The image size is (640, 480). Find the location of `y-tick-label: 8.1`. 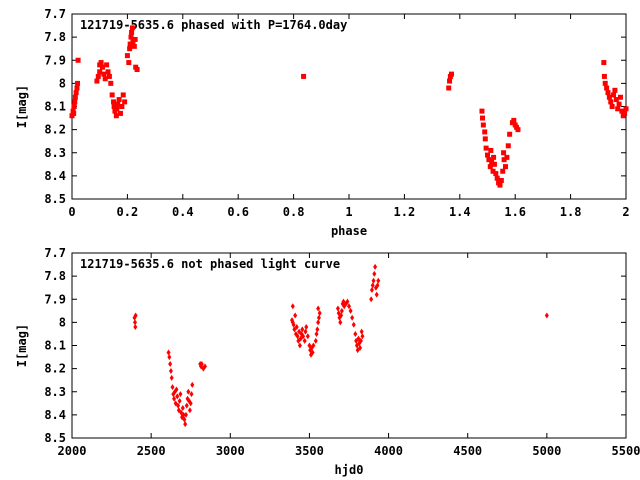

y-tick-label: 8.1 is located at coordinates (55, 346).